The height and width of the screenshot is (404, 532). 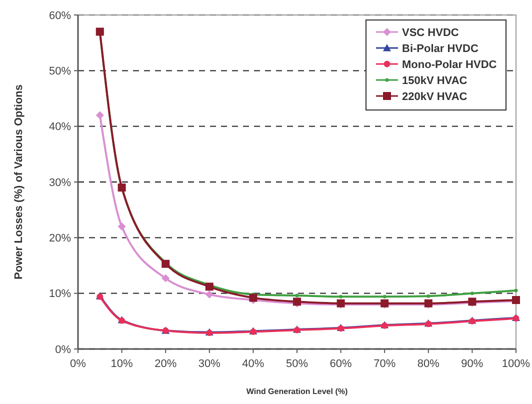 What do you see at coordinates (297, 364) in the screenshot?
I see `x-tick-label: 50%` at bounding box center [297, 364].